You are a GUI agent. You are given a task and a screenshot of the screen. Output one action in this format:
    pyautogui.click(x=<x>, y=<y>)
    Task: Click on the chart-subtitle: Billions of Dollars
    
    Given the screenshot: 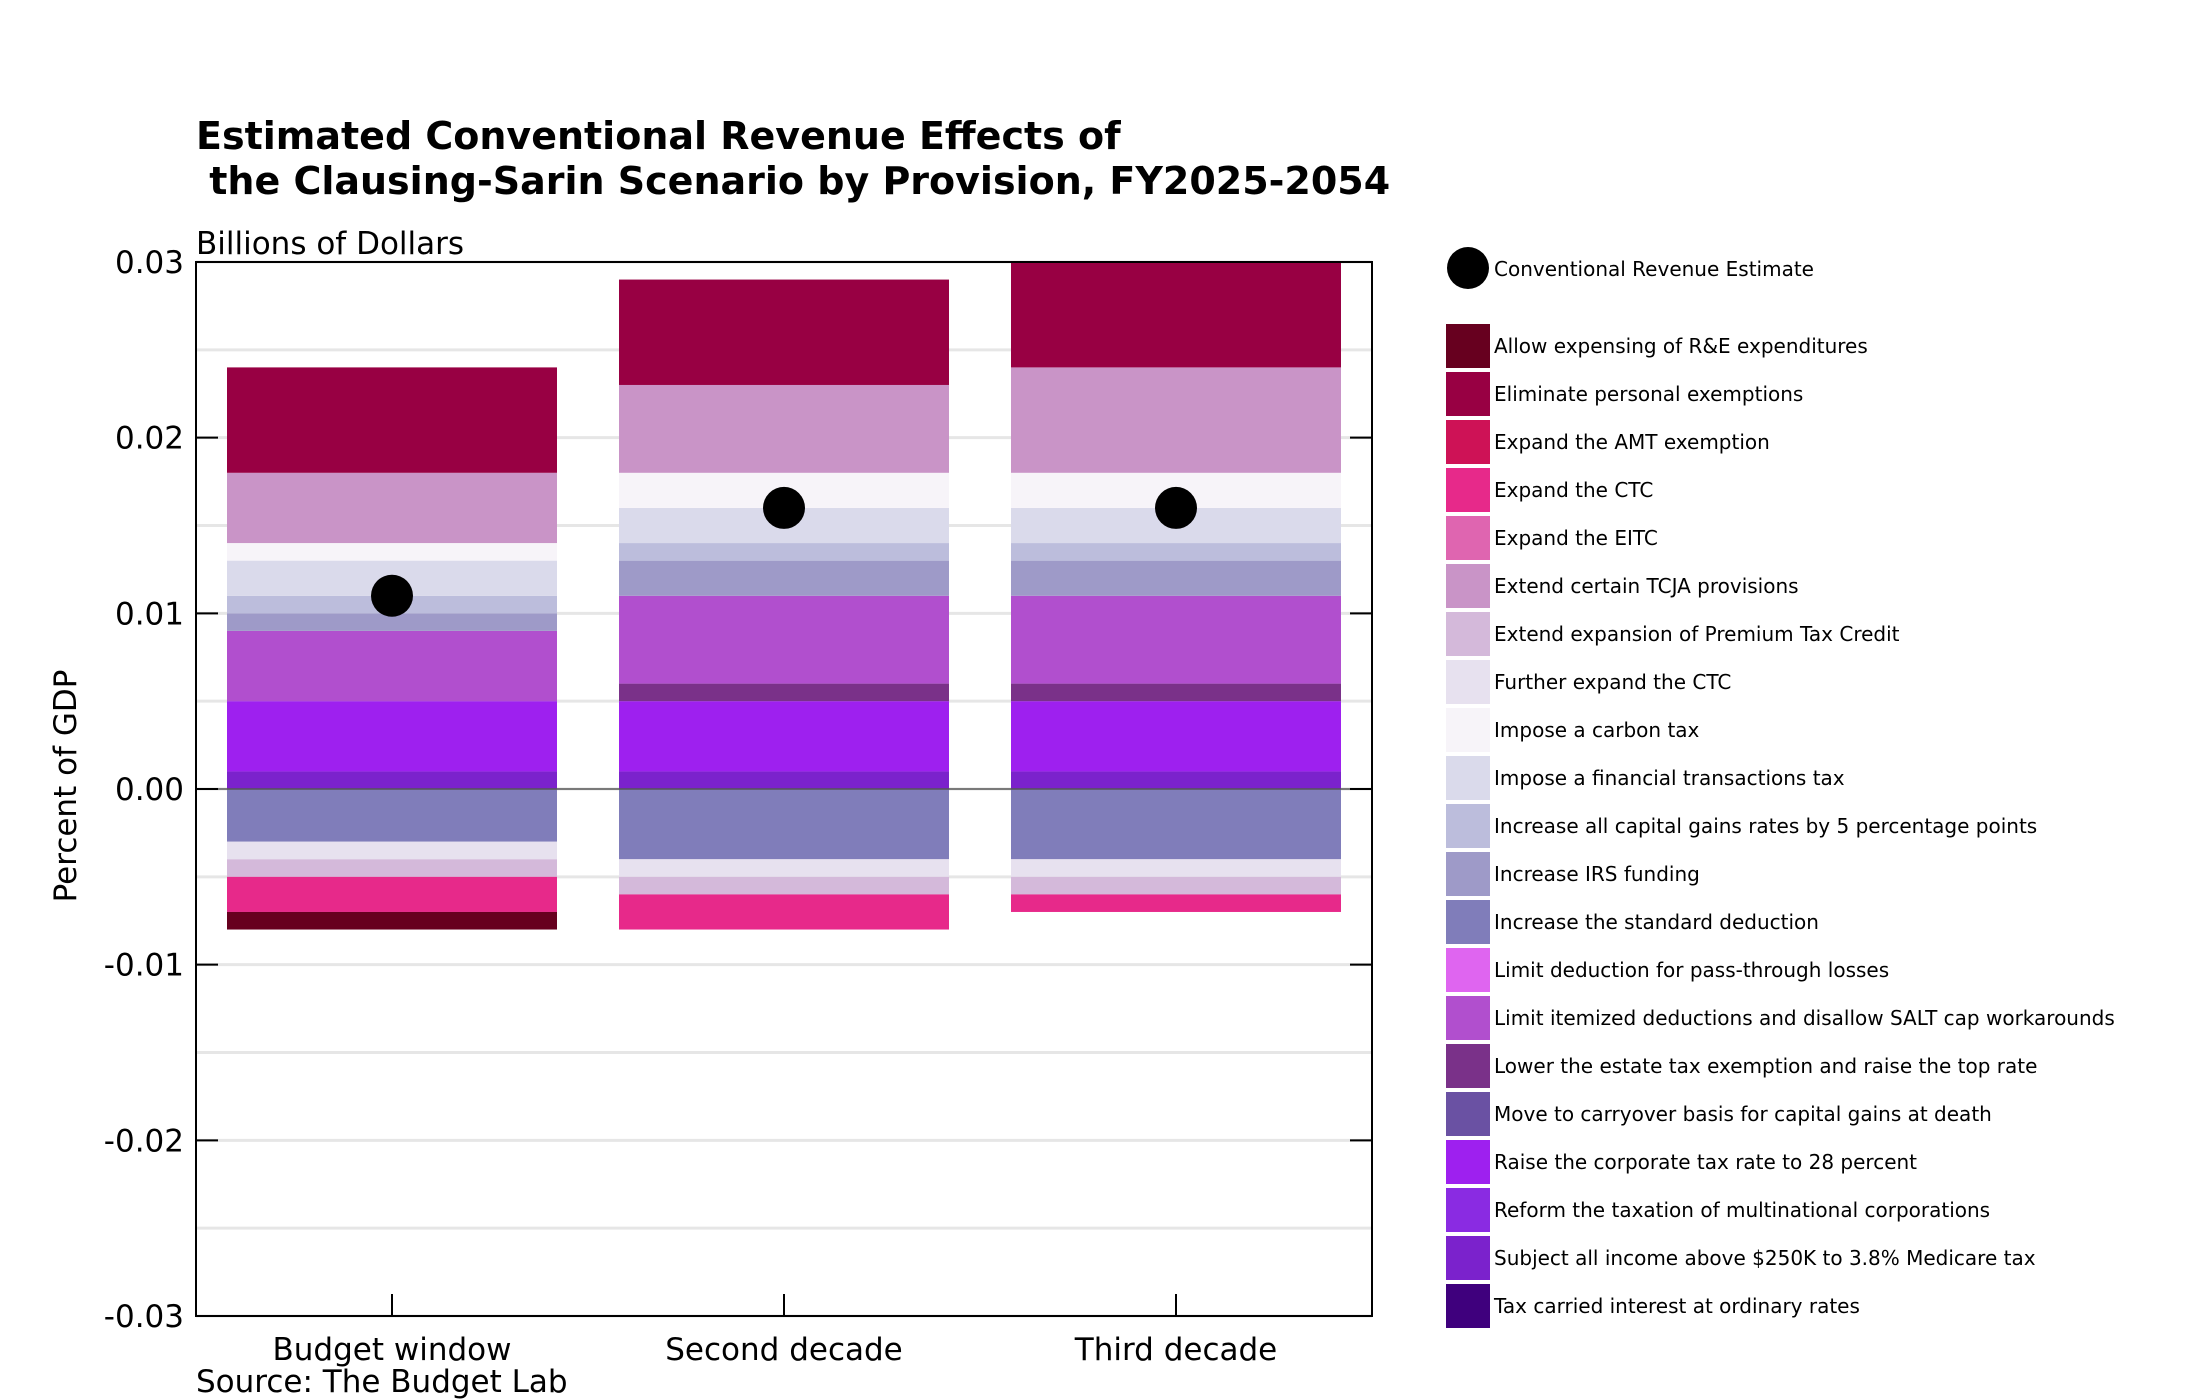 What is the action you would take?
    pyautogui.click(x=330, y=244)
    